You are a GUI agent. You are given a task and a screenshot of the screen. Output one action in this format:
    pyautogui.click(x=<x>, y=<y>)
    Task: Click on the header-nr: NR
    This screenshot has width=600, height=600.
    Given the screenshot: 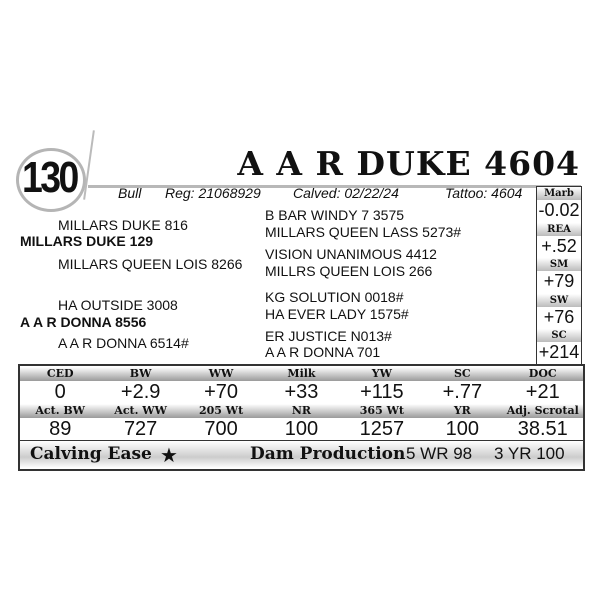 What is the action you would take?
    pyautogui.click(x=301, y=410)
    